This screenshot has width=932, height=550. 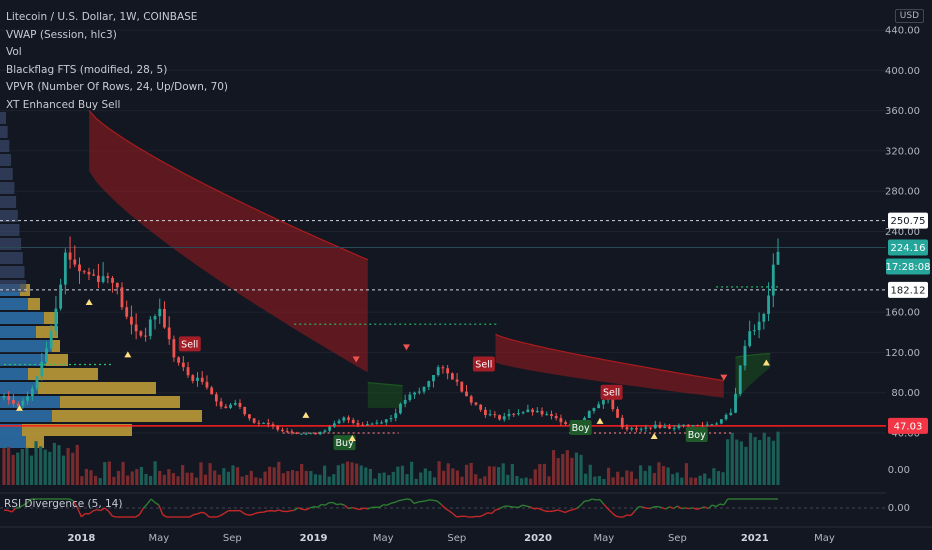 I want to click on legend-vwap: VWAP (Session, hlc3), so click(x=61, y=34).